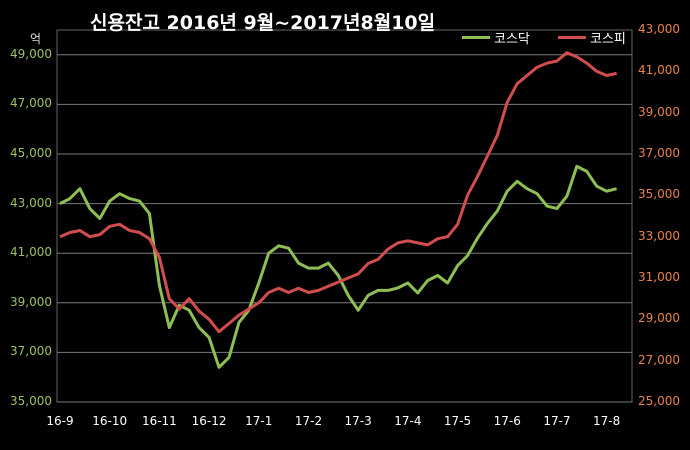 The width and height of the screenshot is (690, 450). What do you see at coordinates (31, 202) in the screenshot?
I see `left-y-tick-label: 43,000` at bounding box center [31, 202].